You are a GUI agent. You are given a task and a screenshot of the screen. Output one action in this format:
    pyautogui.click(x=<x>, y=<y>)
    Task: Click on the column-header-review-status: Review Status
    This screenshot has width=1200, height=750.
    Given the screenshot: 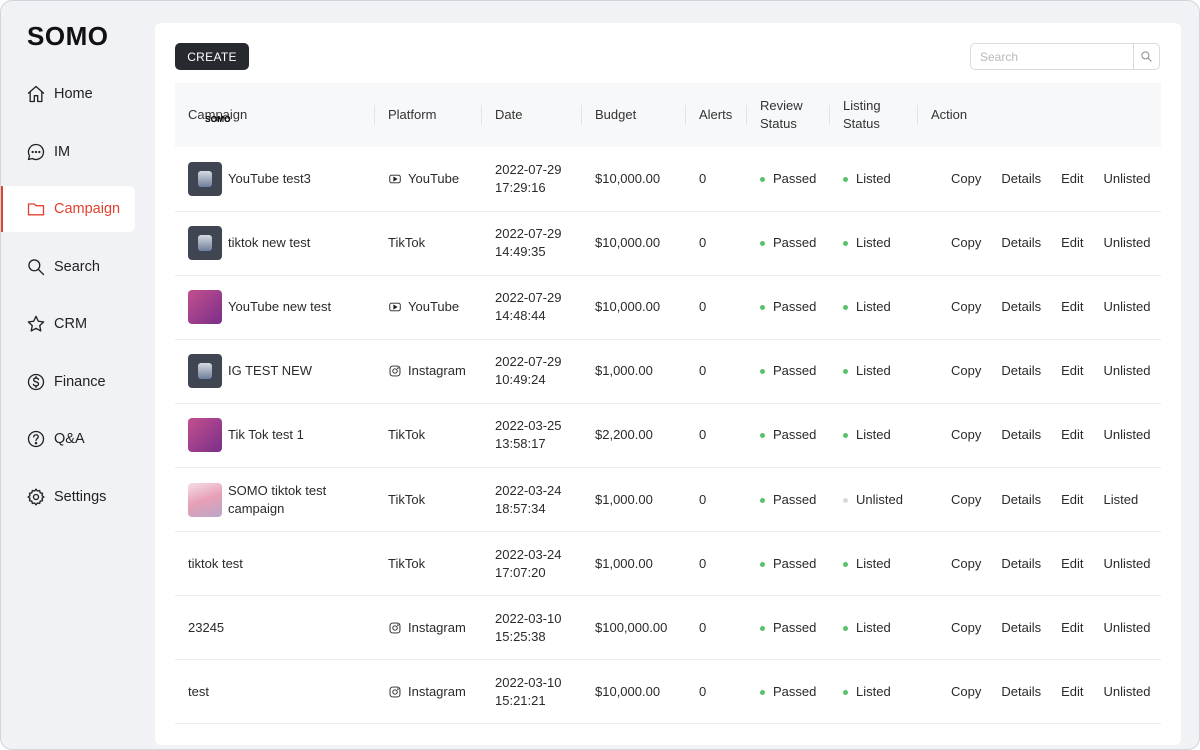 What is the action you would take?
    pyautogui.click(x=788, y=115)
    